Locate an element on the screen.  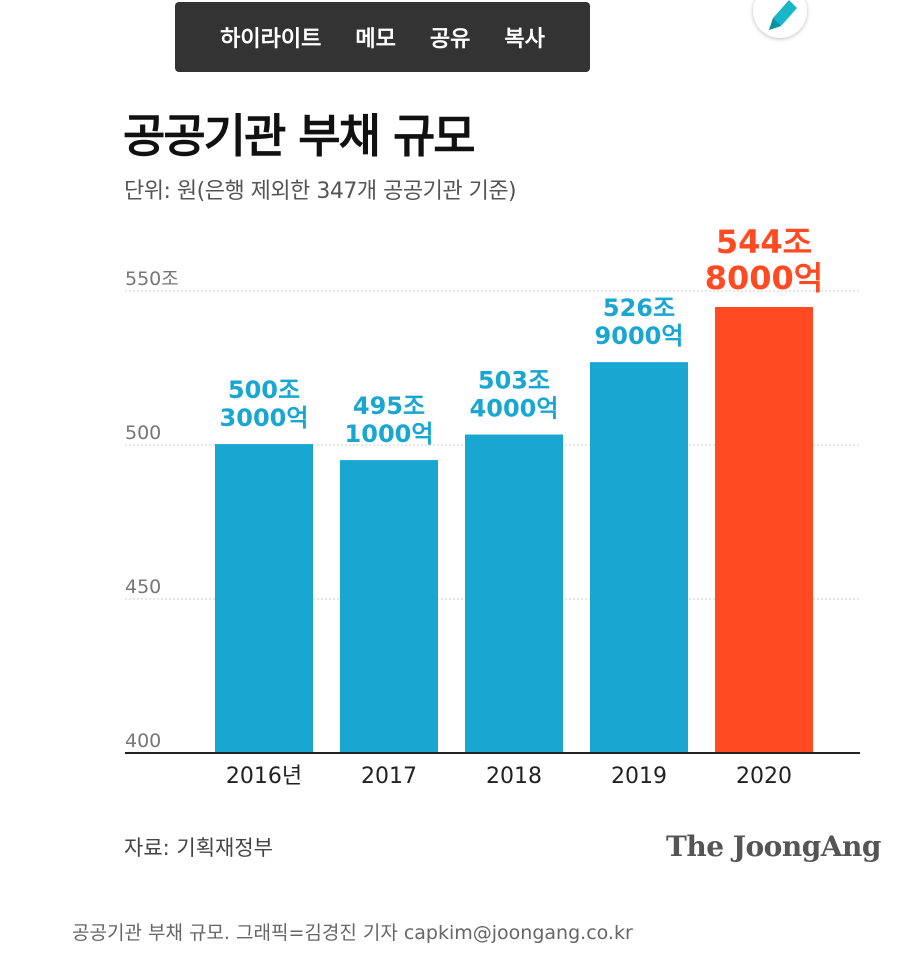
x-tick-label: 2016년 is located at coordinates (264, 776).